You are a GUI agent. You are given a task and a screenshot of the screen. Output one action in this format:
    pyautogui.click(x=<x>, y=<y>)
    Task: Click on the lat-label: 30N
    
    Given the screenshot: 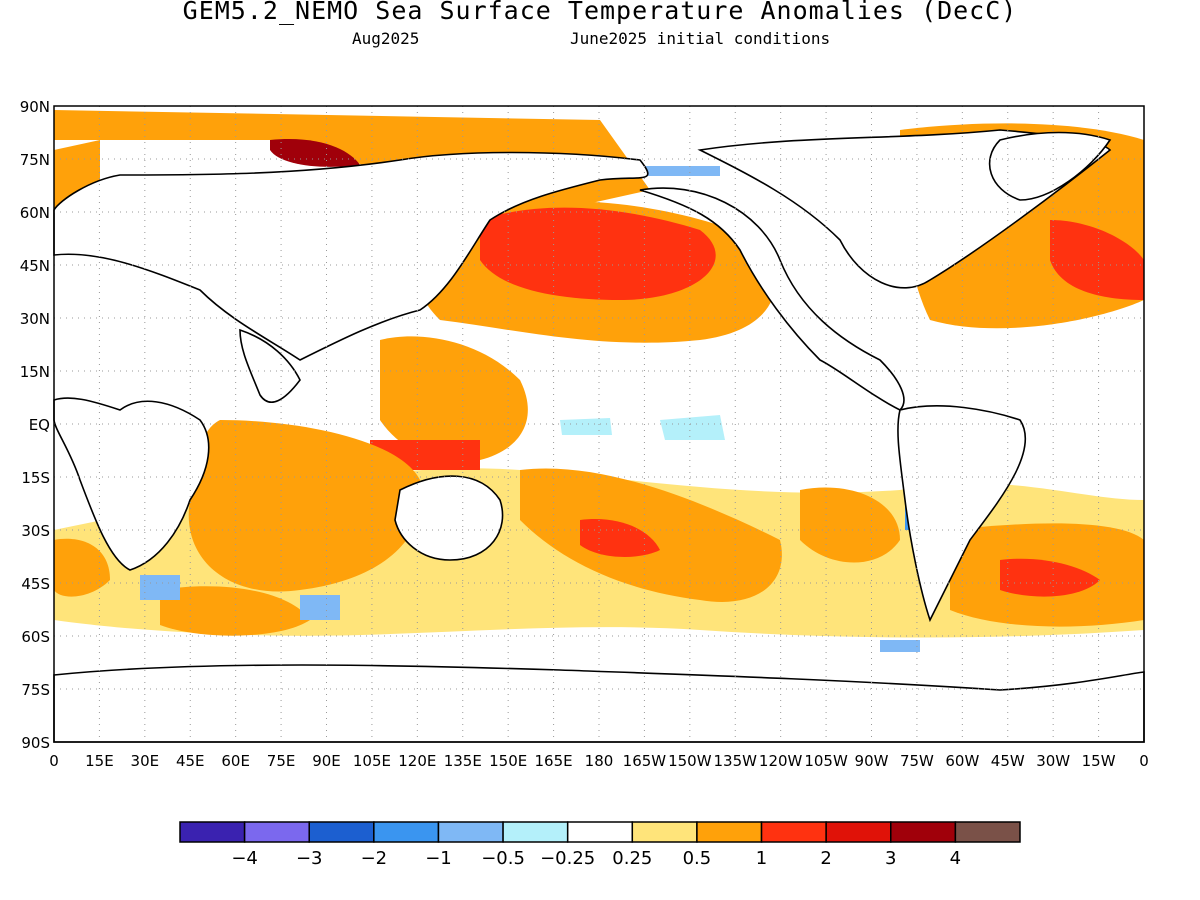 What is the action you would take?
    pyautogui.click(x=35, y=319)
    